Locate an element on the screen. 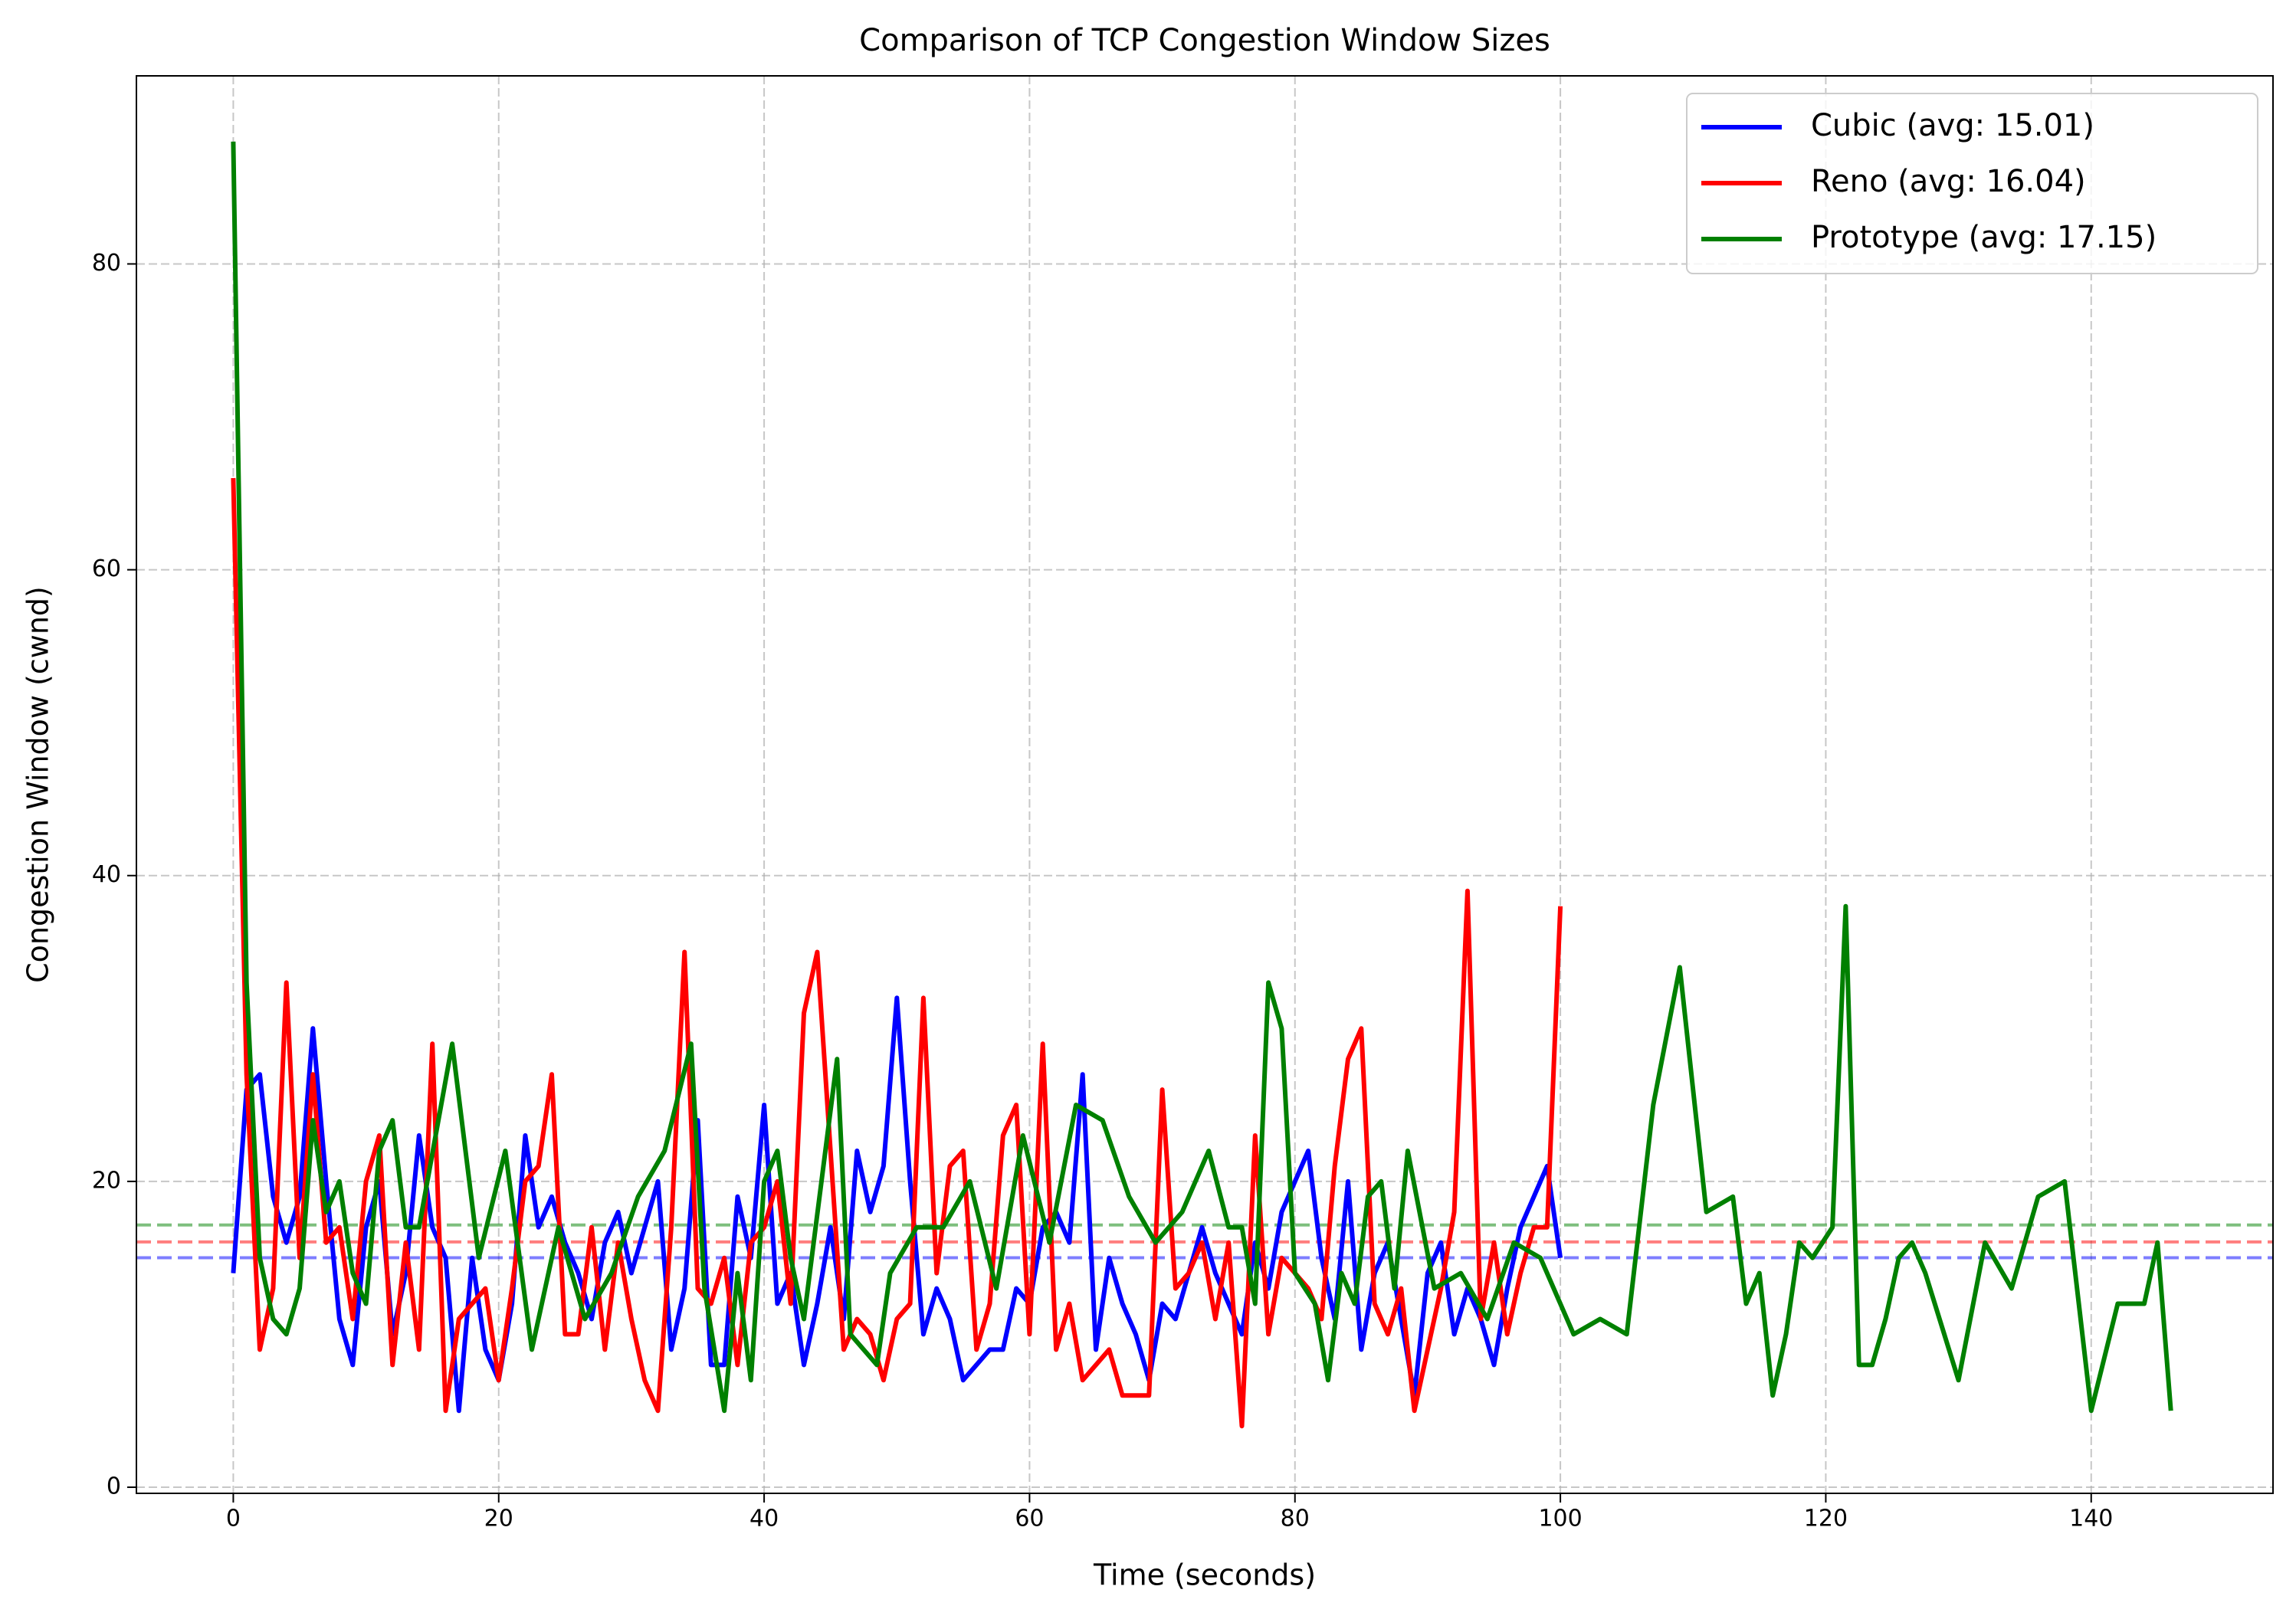  y-tick-label: 20 is located at coordinates (106, 1180).